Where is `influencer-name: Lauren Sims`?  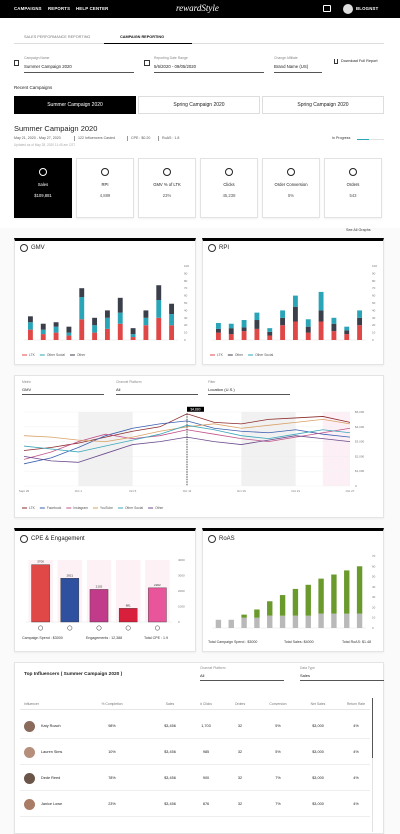 influencer-name: Lauren Sims is located at coordinates (52, 751).